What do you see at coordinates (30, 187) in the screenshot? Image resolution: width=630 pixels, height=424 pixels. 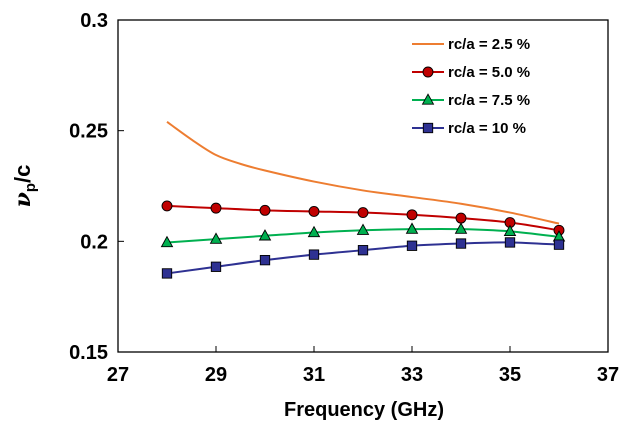 I see `y-axis-label-subscript: p` at bounding box center [30, 187].